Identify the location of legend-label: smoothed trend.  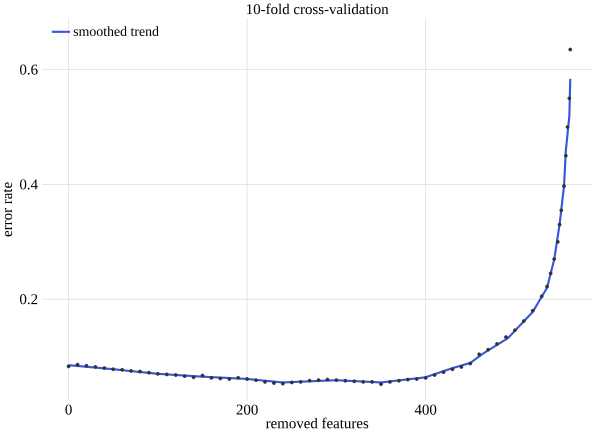
(116, 31).